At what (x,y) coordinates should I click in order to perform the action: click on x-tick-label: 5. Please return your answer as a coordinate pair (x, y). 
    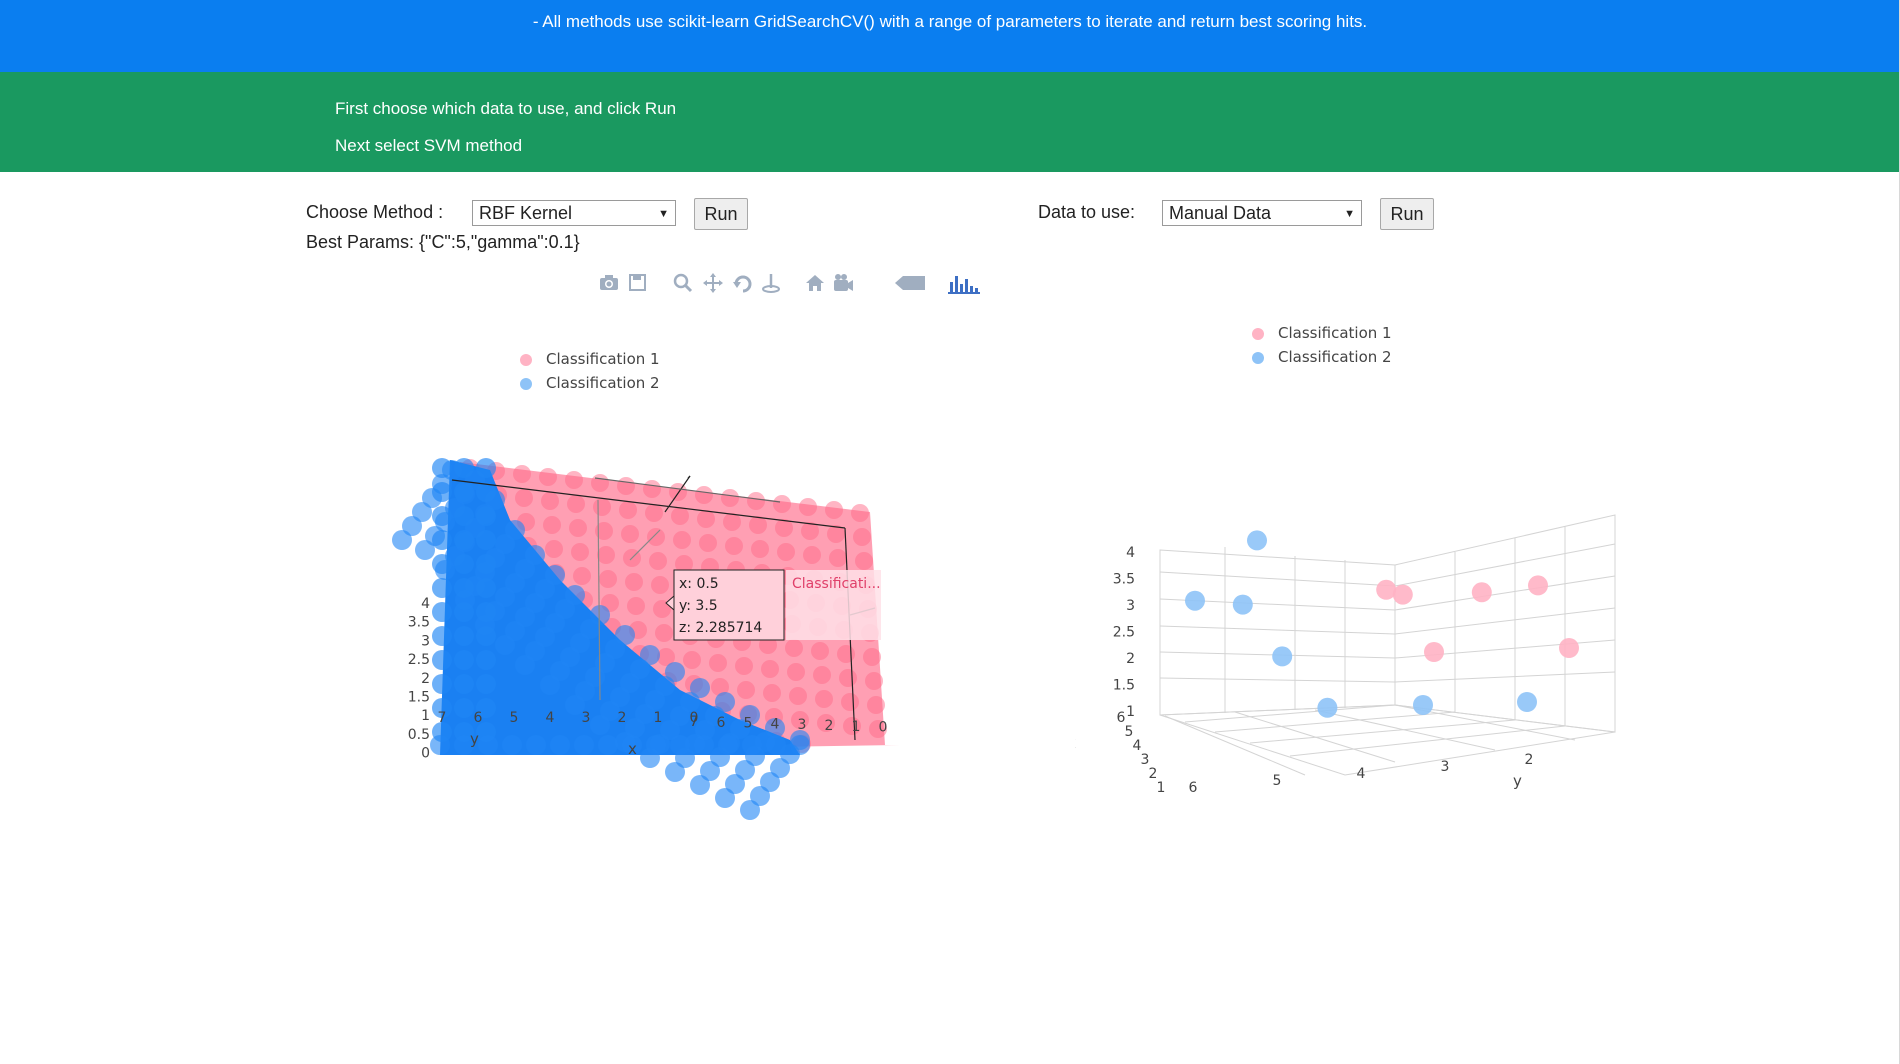
    Looking at the image, I should click on (1129, 732).